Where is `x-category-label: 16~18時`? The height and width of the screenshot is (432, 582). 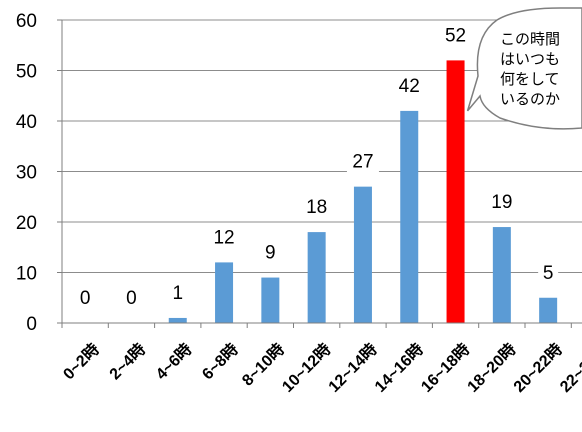
x-category-label: 16~18時 is located at coordinates (445, 367).